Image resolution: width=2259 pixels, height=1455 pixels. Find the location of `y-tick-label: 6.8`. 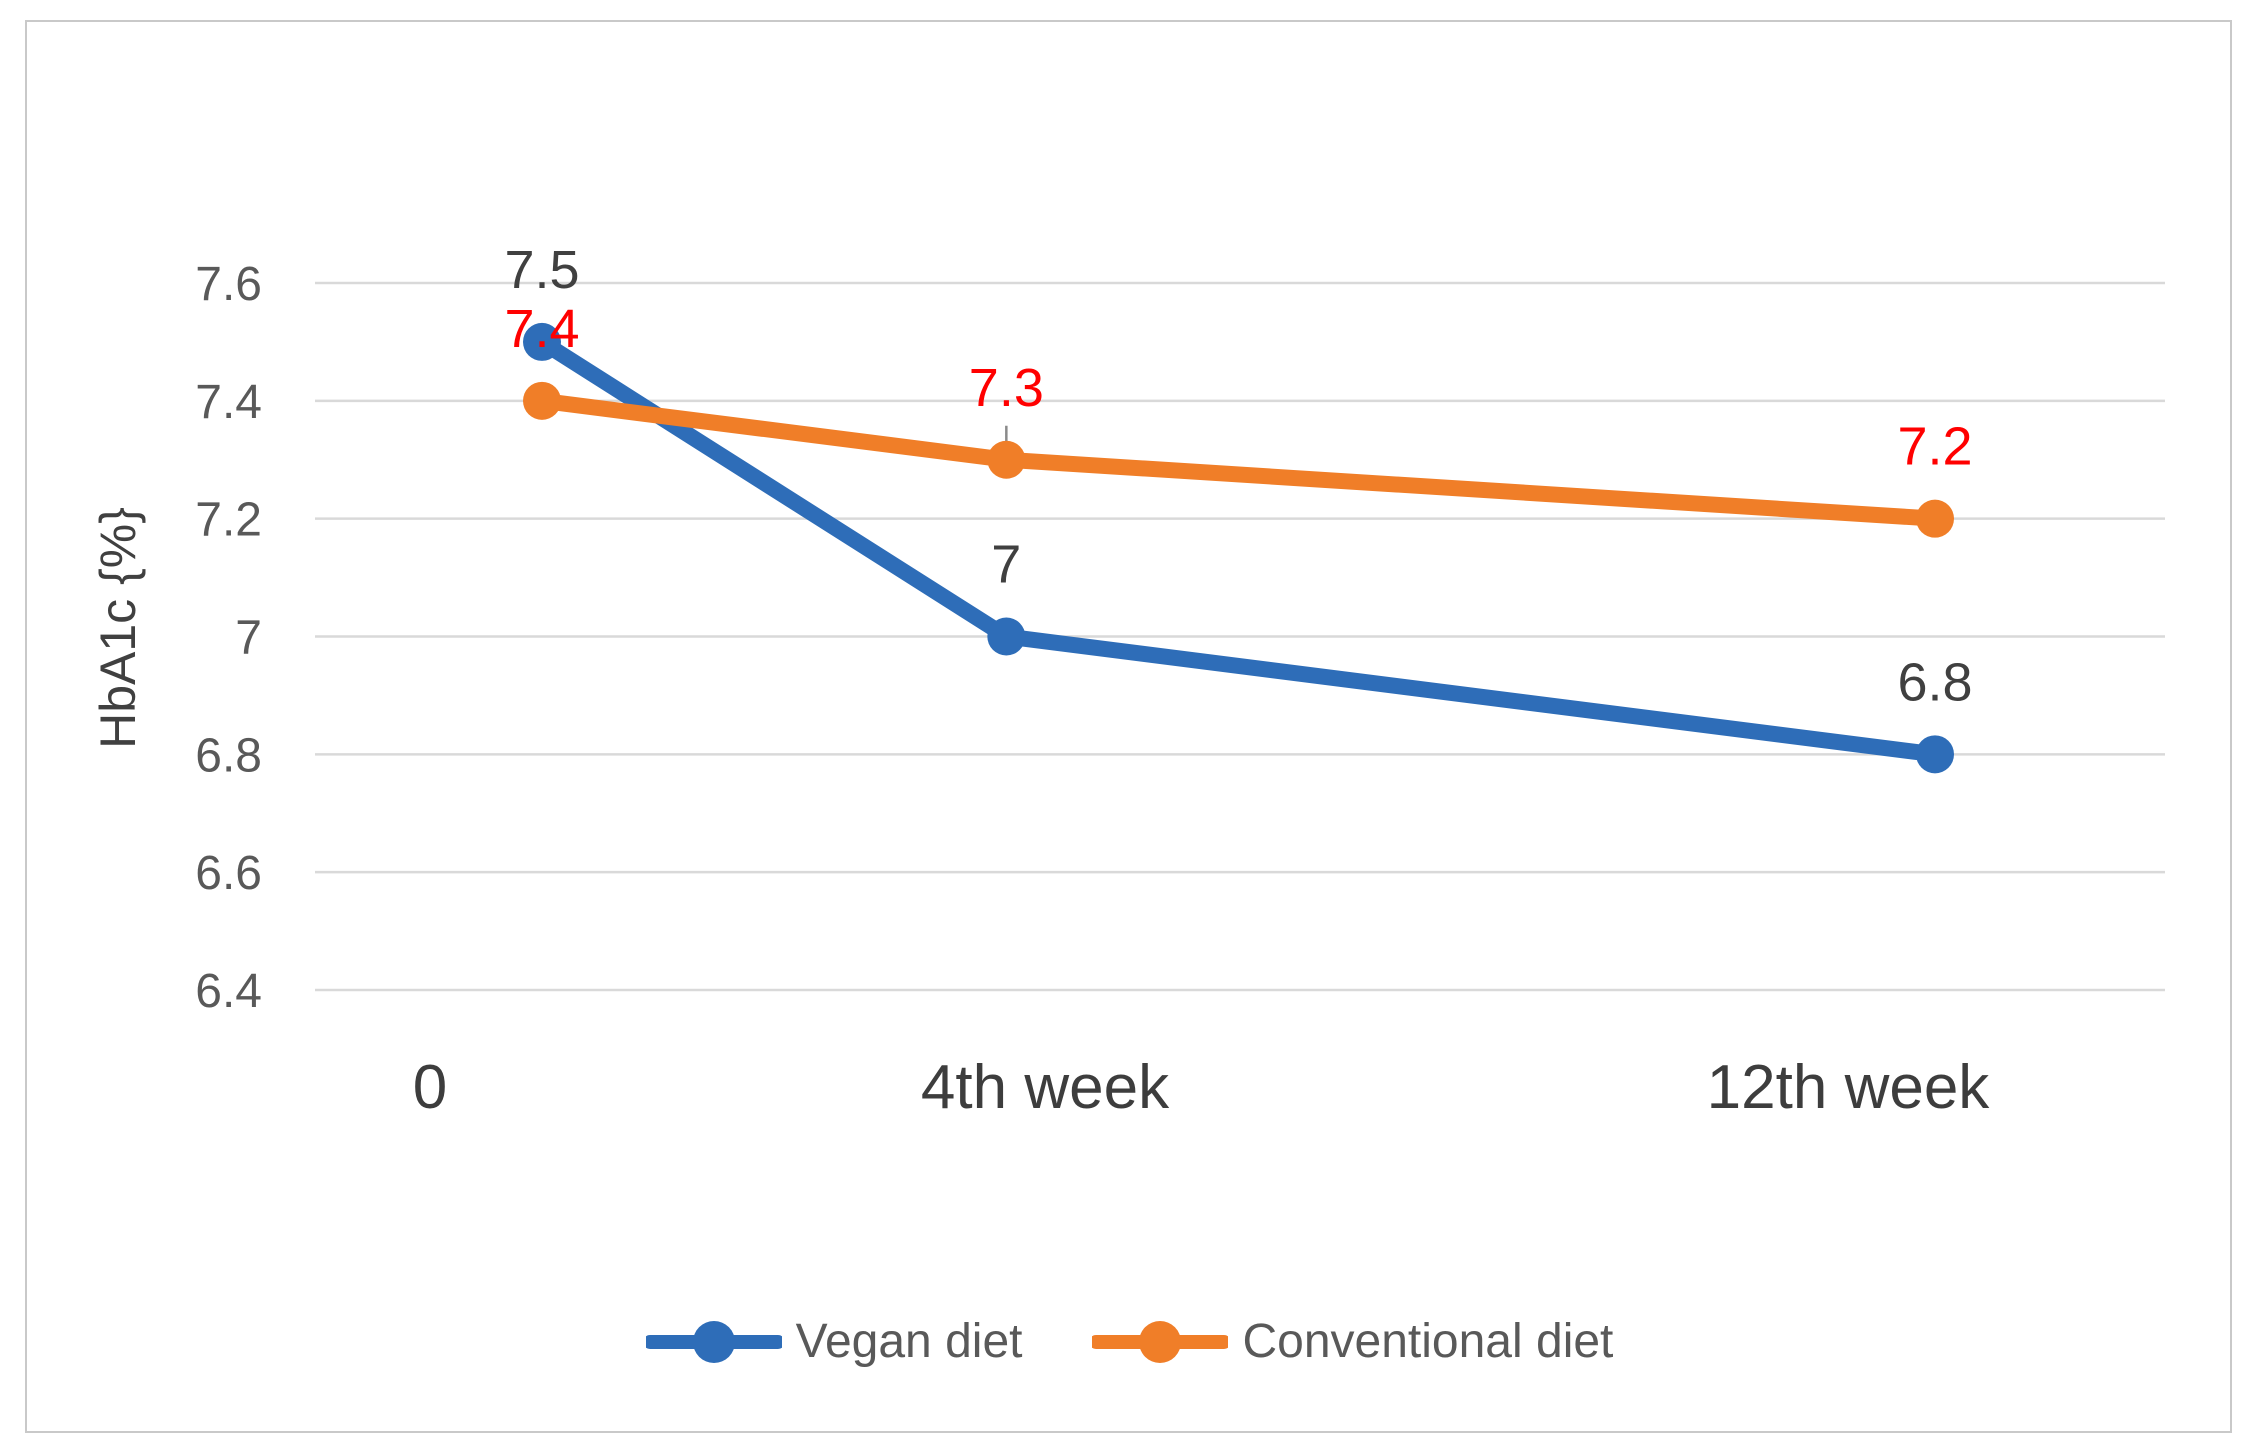

y-tick-label: 6.8 is located at coordinates (228, 755).